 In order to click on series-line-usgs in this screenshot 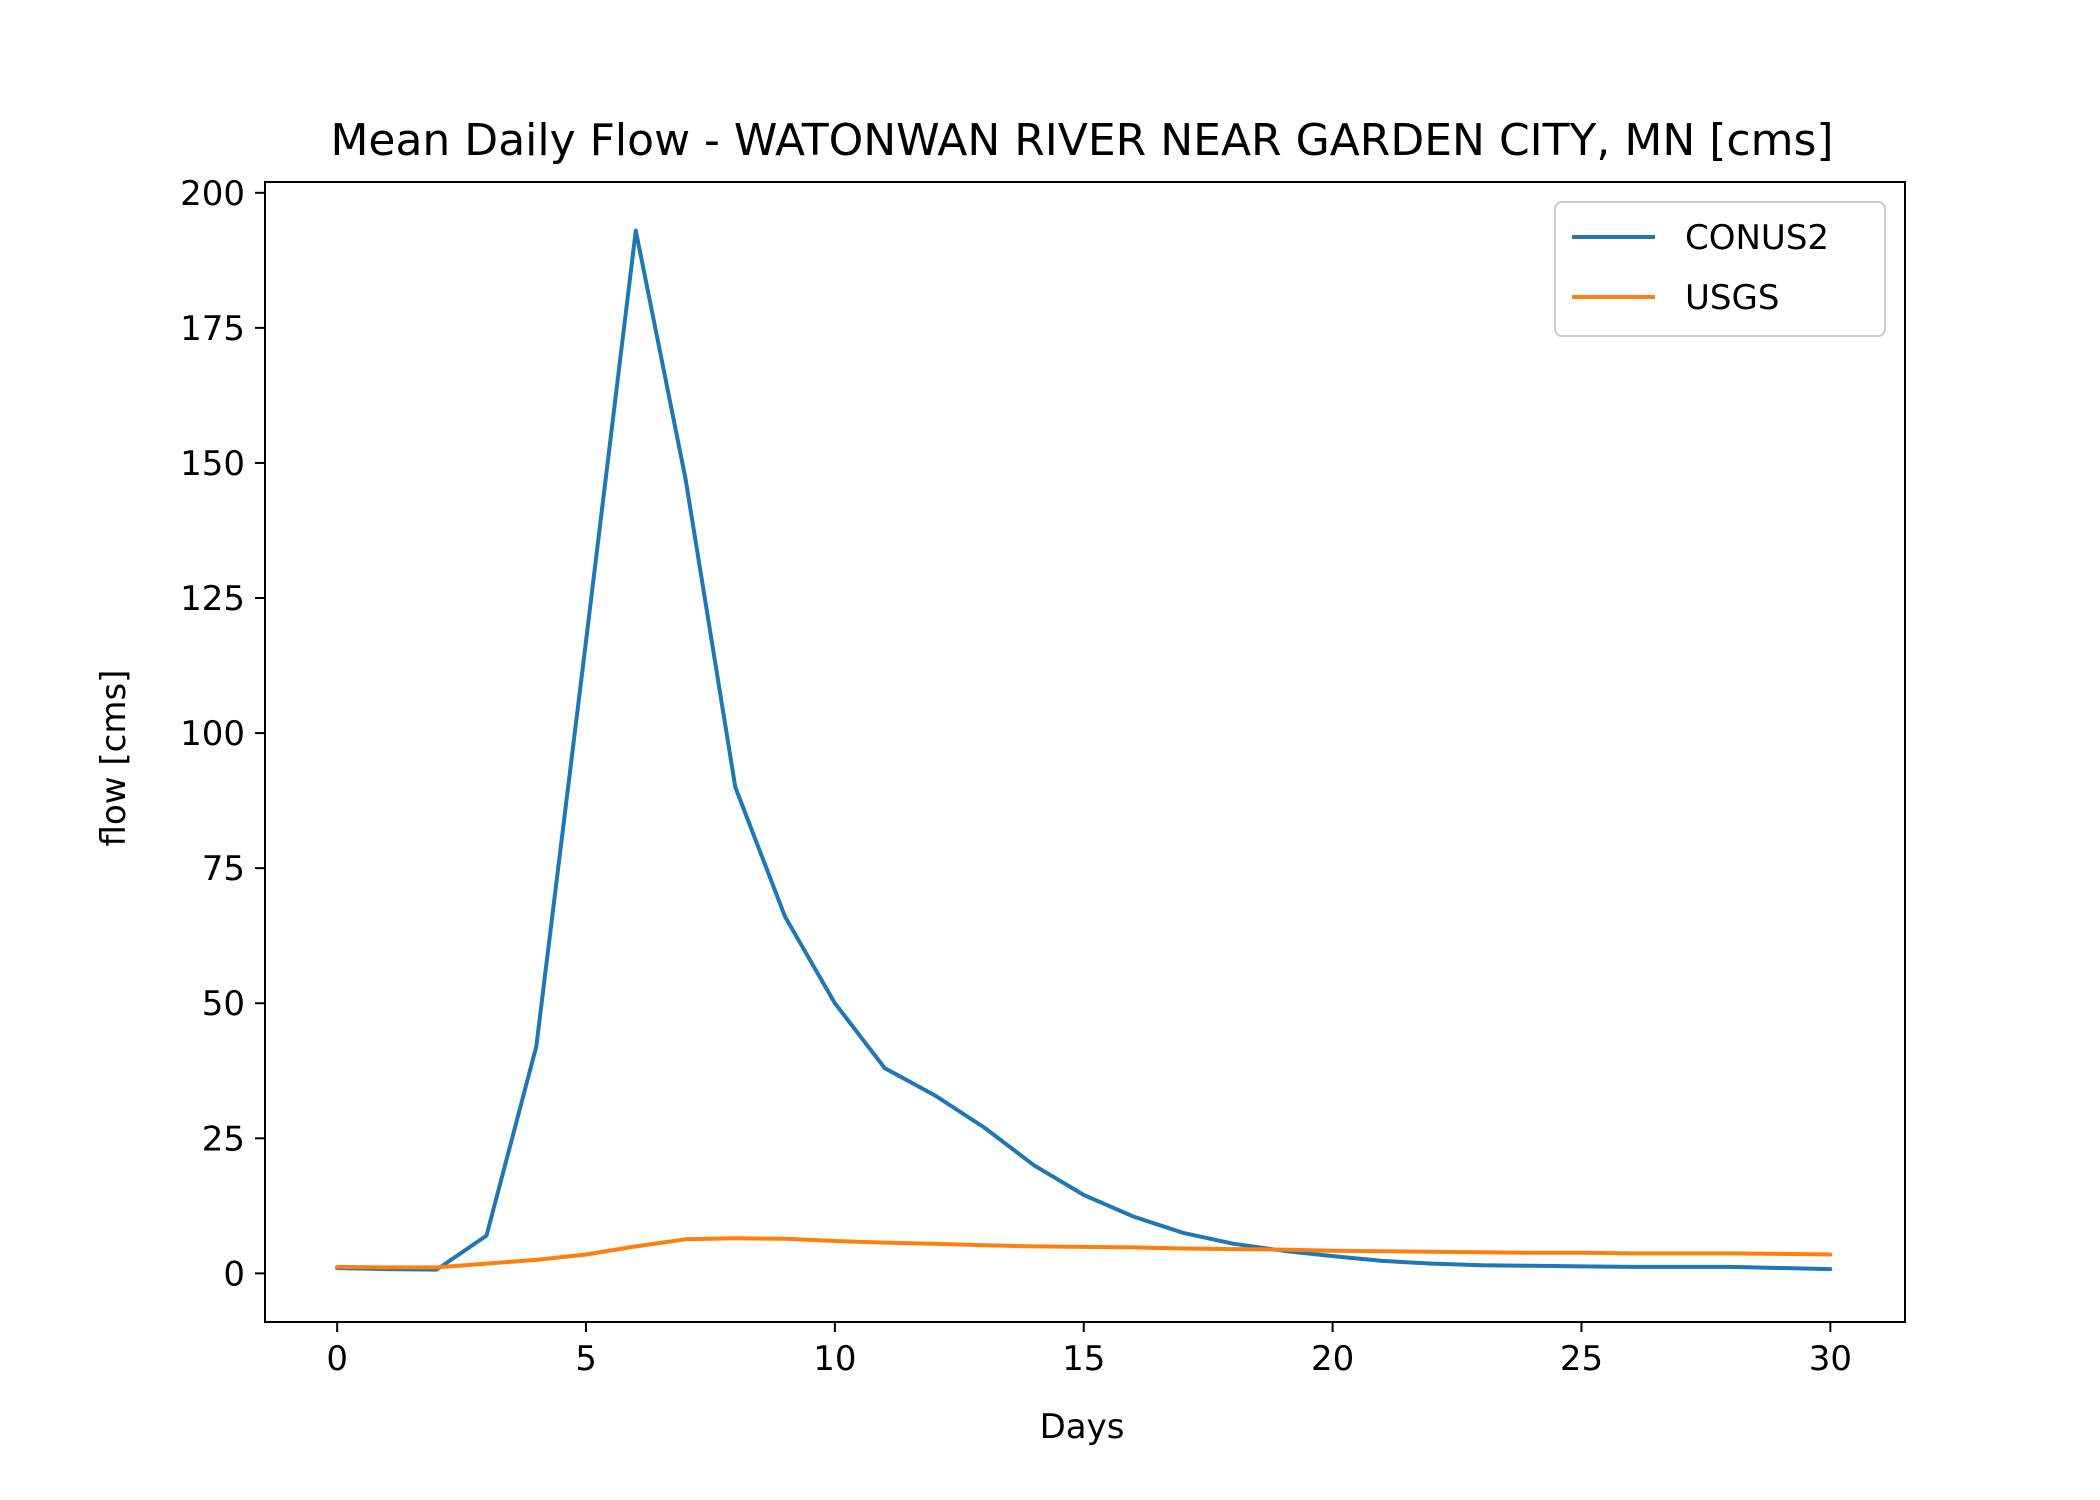, I will do `click(1084, 1253)`.